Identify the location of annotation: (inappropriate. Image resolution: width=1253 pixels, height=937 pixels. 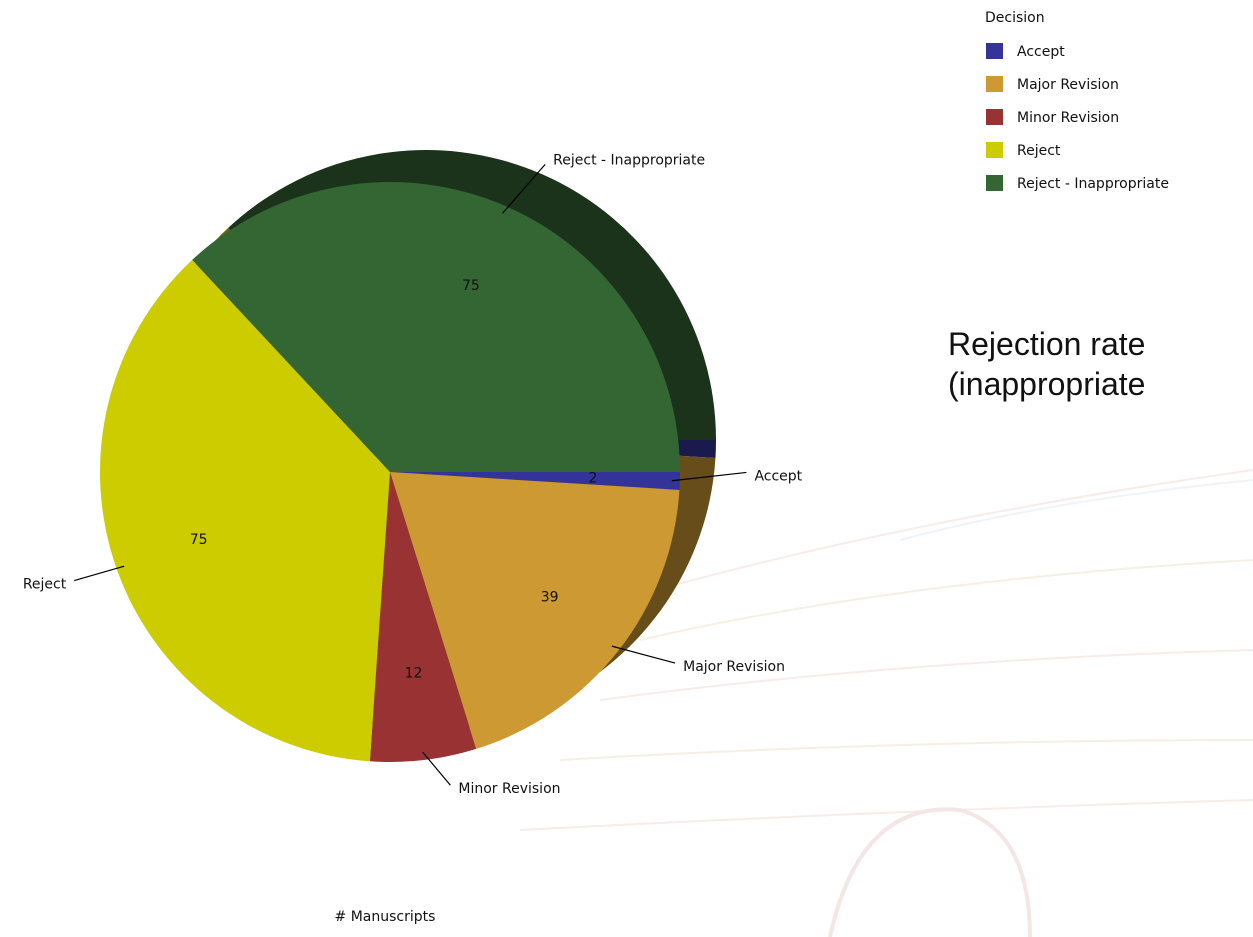
(1046, 384).